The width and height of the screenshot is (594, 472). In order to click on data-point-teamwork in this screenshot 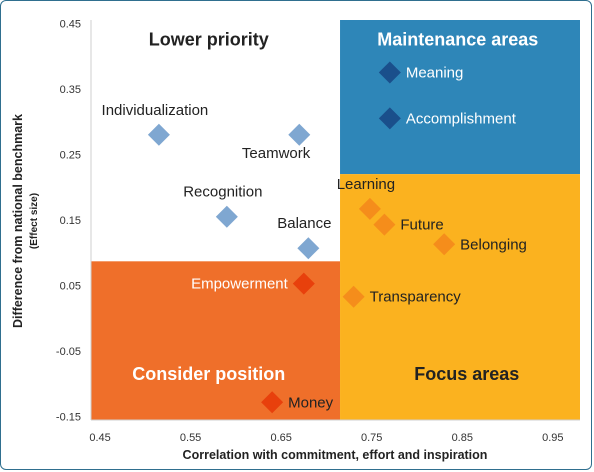, I will do `click(299, 134)`.